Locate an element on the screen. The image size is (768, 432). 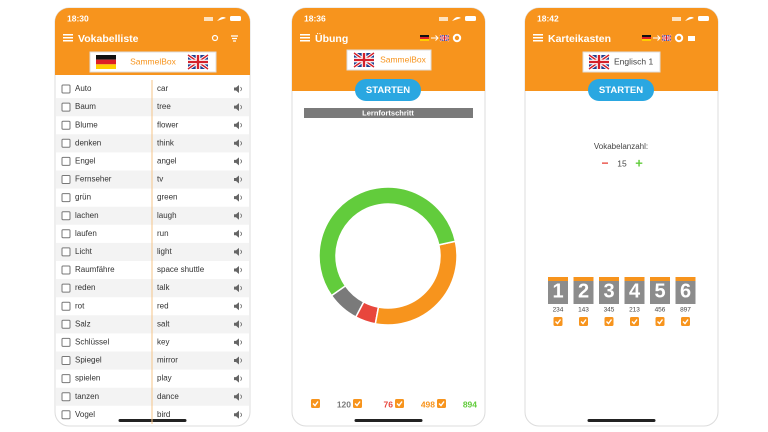
compartment-number: 5 is located at coordinates (659, 291).